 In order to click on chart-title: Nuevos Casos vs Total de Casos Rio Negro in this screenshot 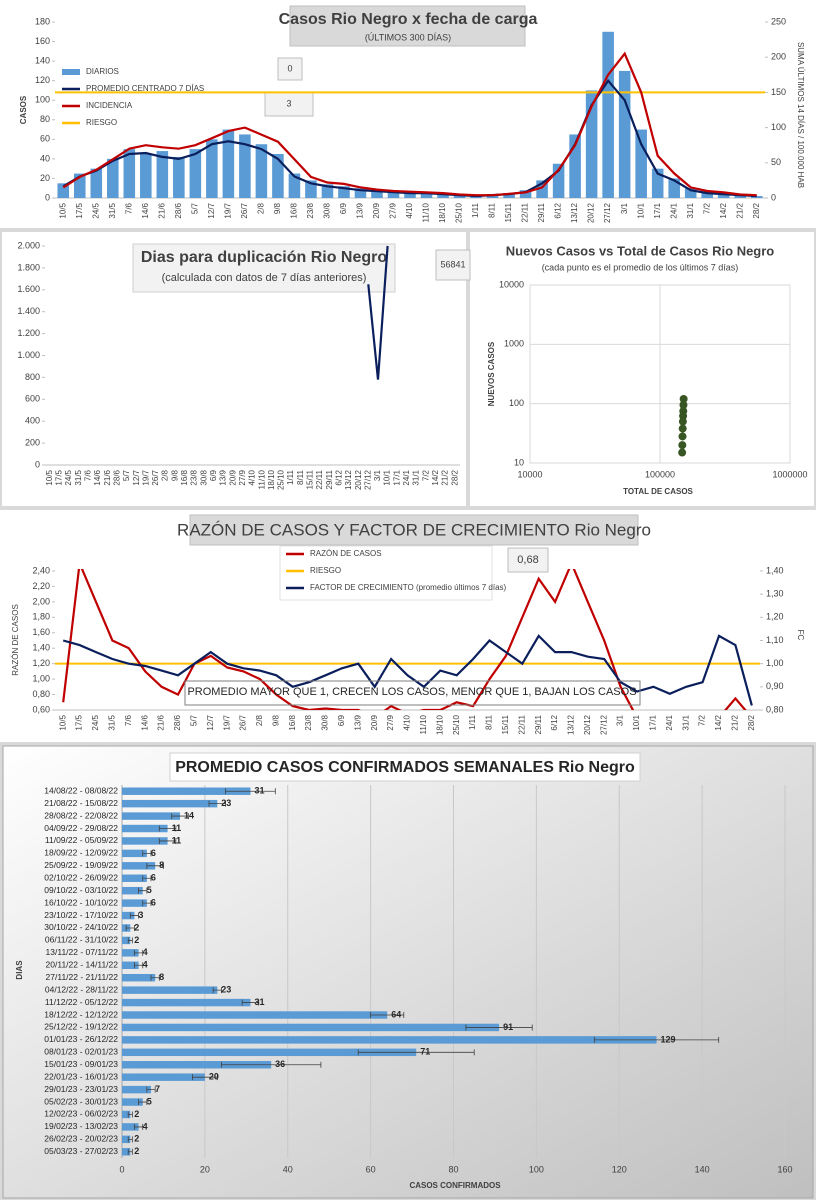, I will do `click(640, 250)`.